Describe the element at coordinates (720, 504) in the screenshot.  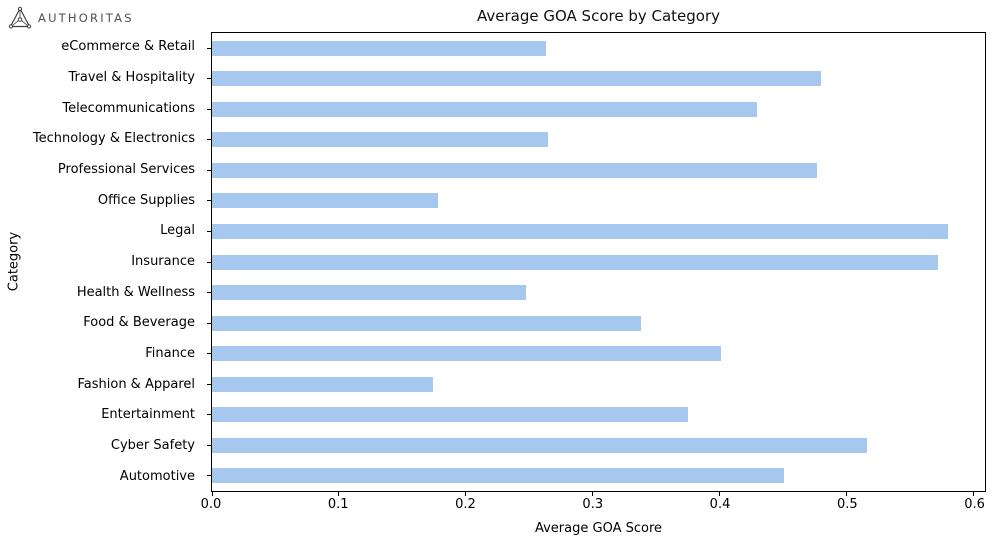
I see `x-tick-label: 0.4` at that location.